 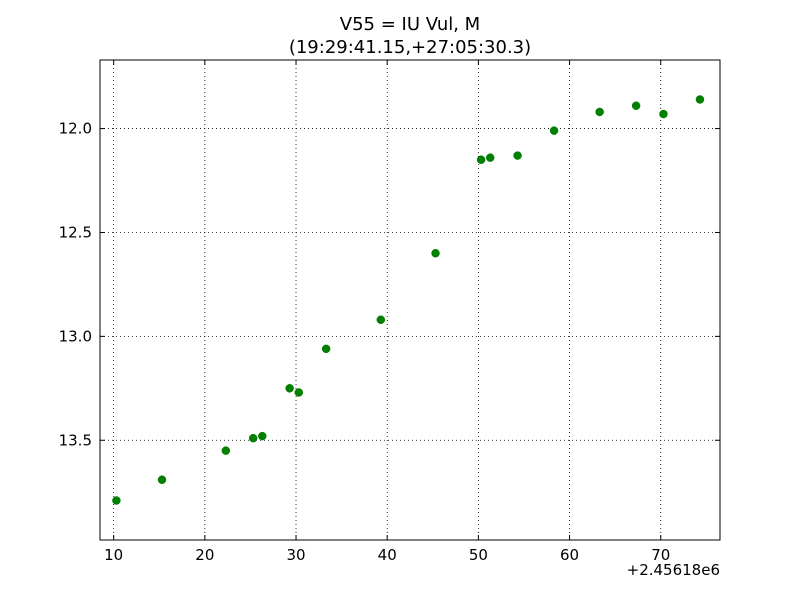 What do you see at coordinates (387, 555) in the screenshot?
I see `x-tick-label: 40` at bounding box center [387, 555].